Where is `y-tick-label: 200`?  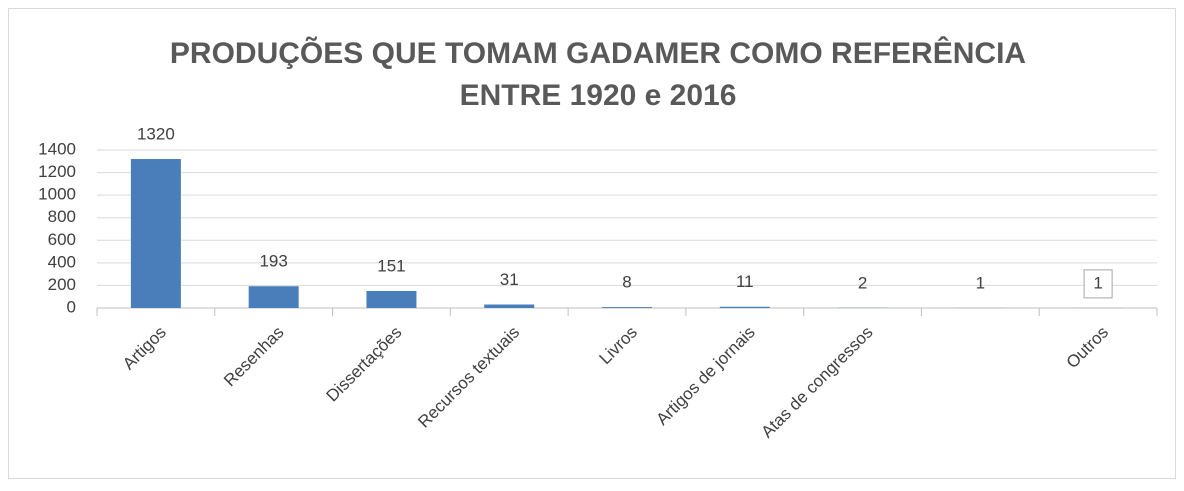 y-tick-label: 200 is located at coordinates (62, 284).